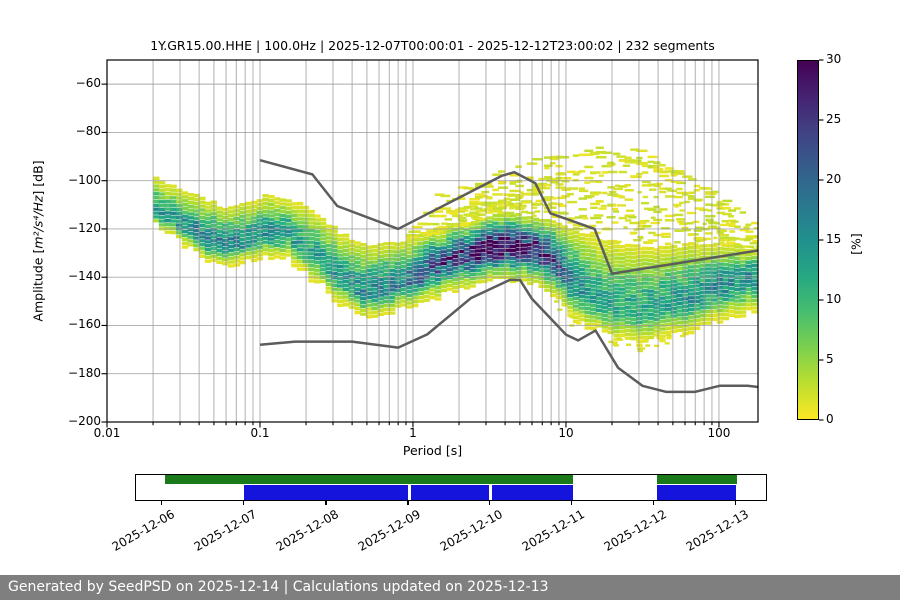 The width and height of the screenshot is (900, 600). I want to click on colorbar-tick-label: 25, so click(834, 119).